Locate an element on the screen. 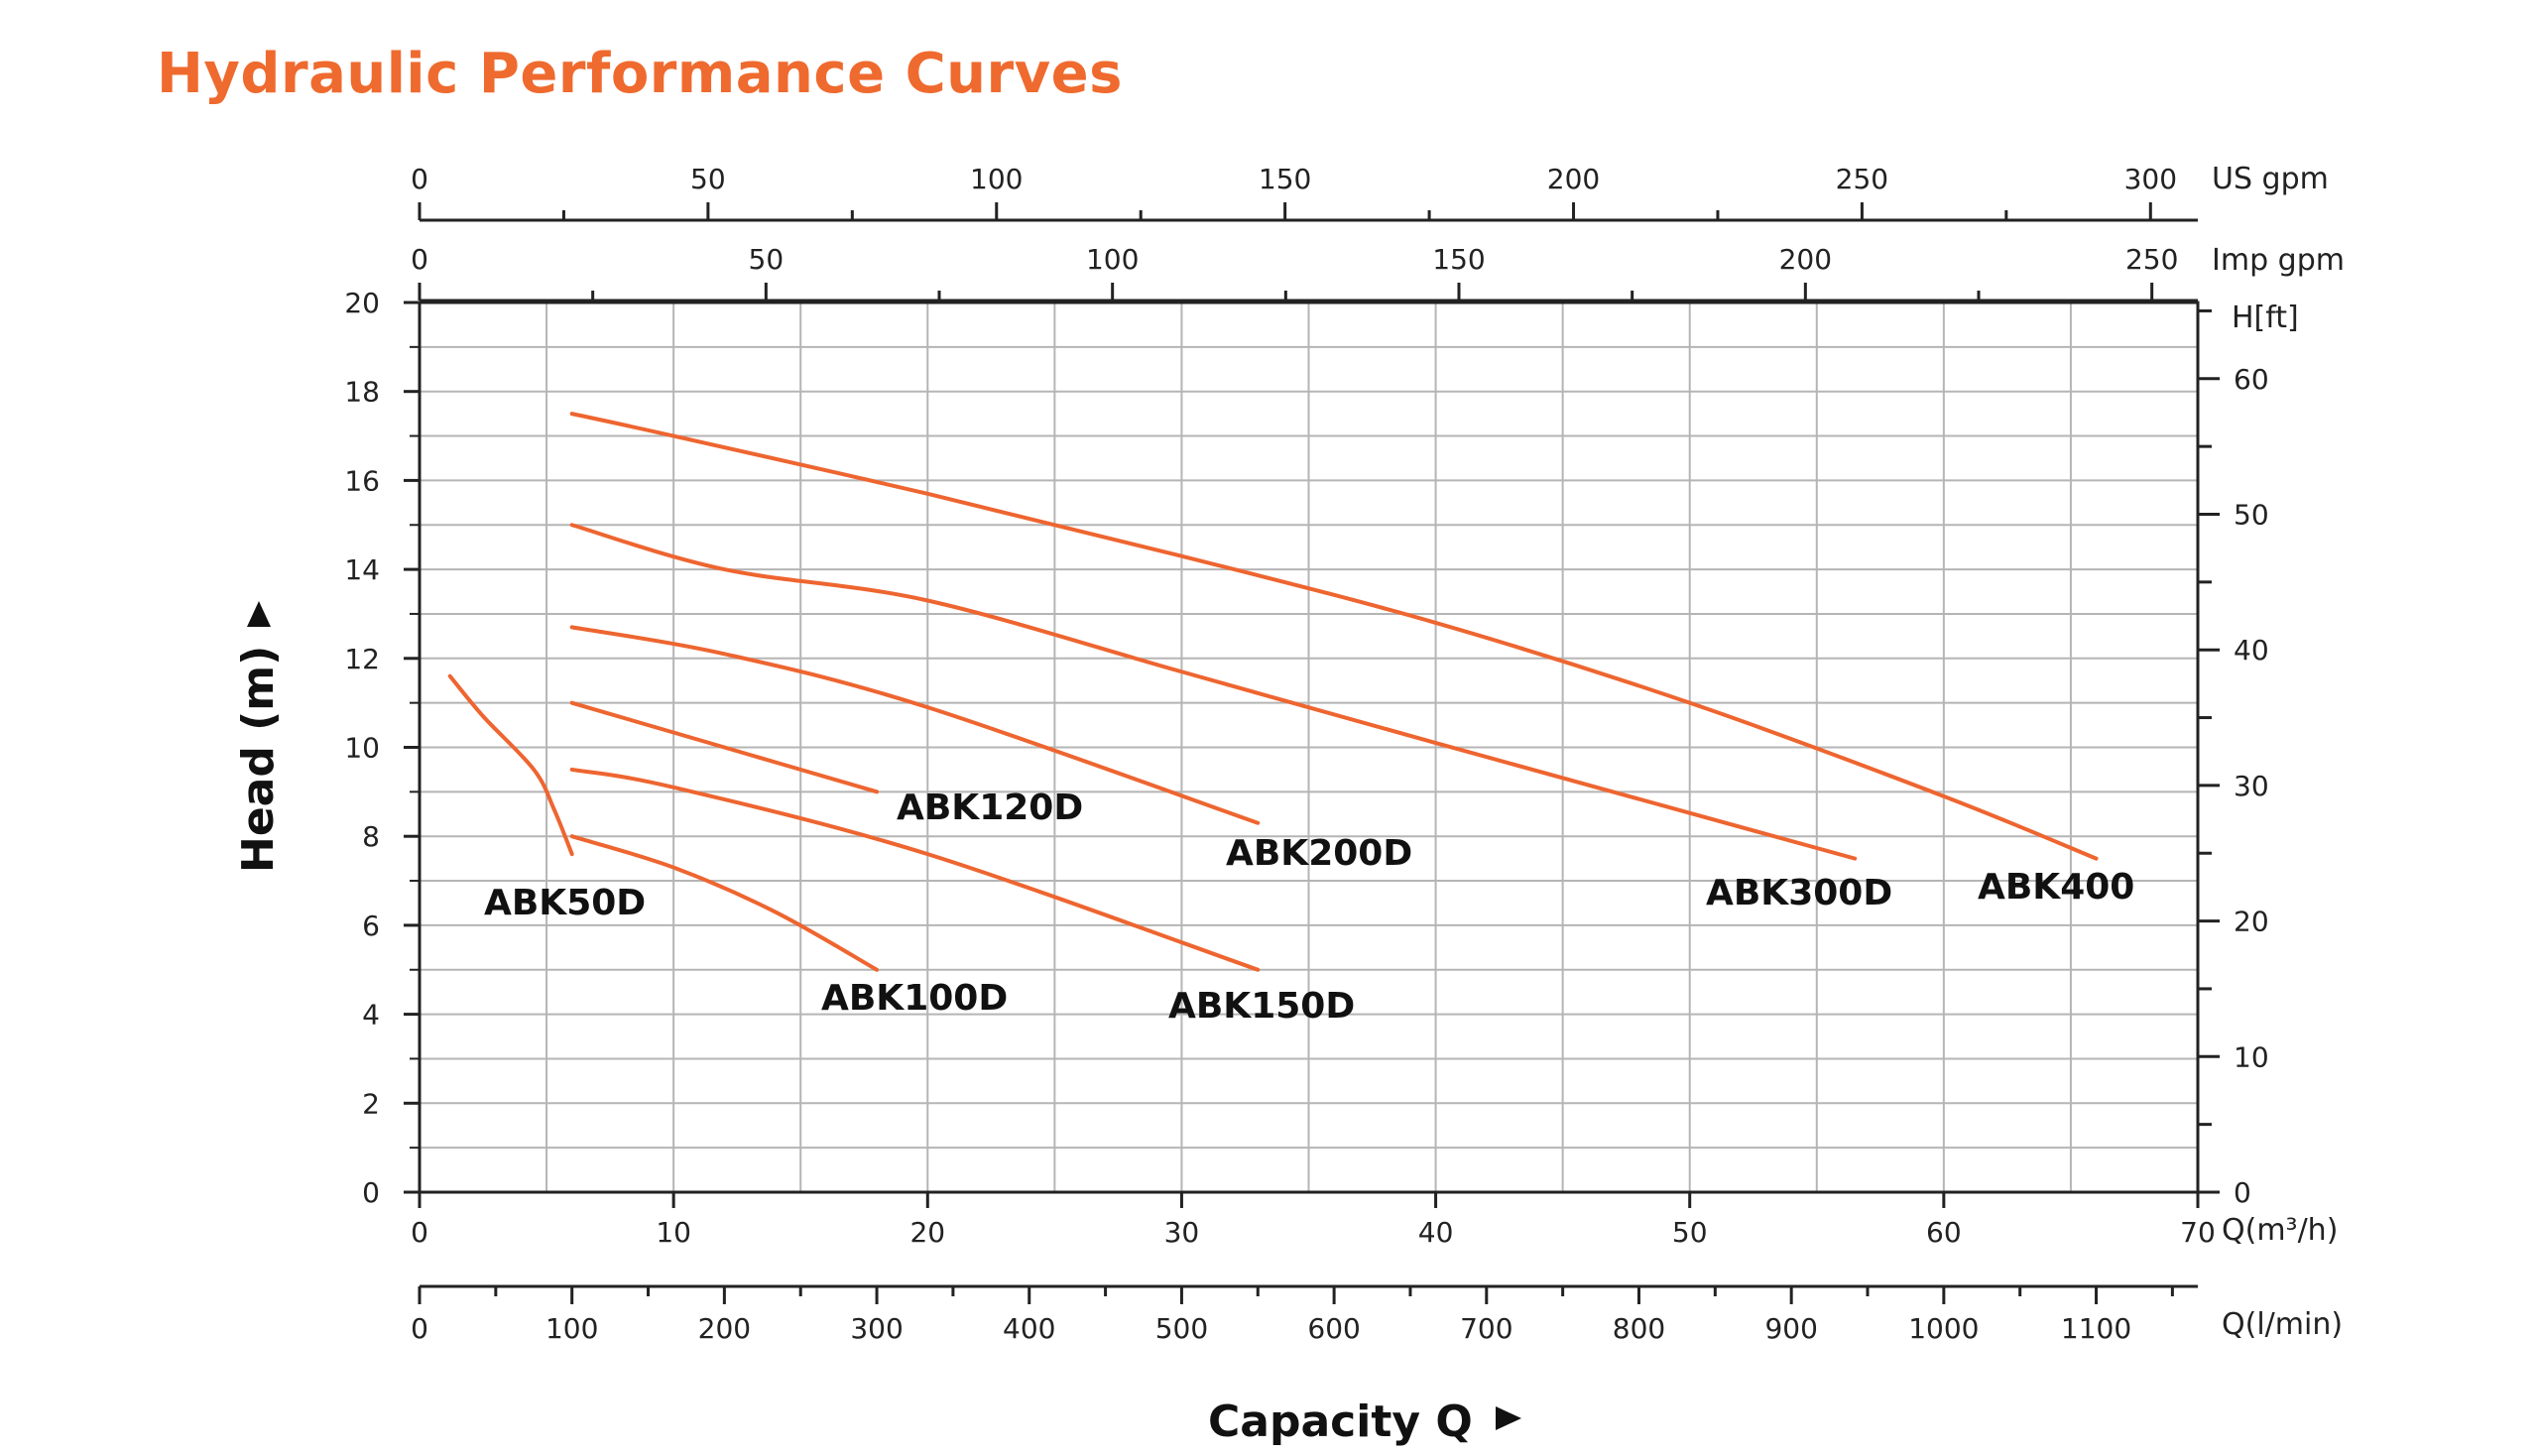  curve-abk100d is located at coordinates (724, 903).